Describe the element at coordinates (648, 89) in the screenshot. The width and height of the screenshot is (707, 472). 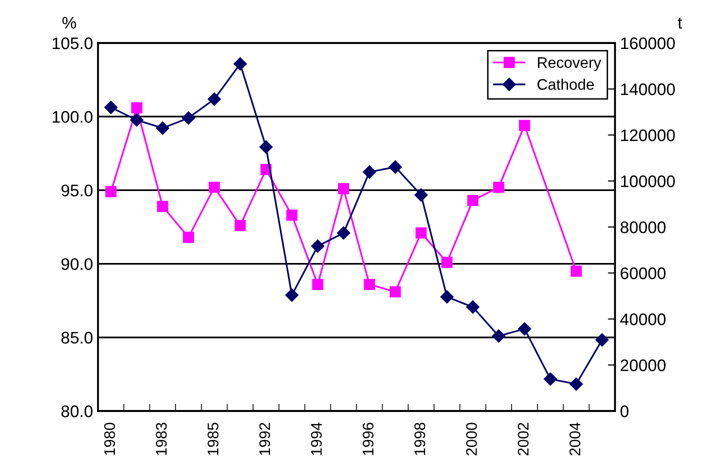
I see `y2-tick-label: 140000` at that location.